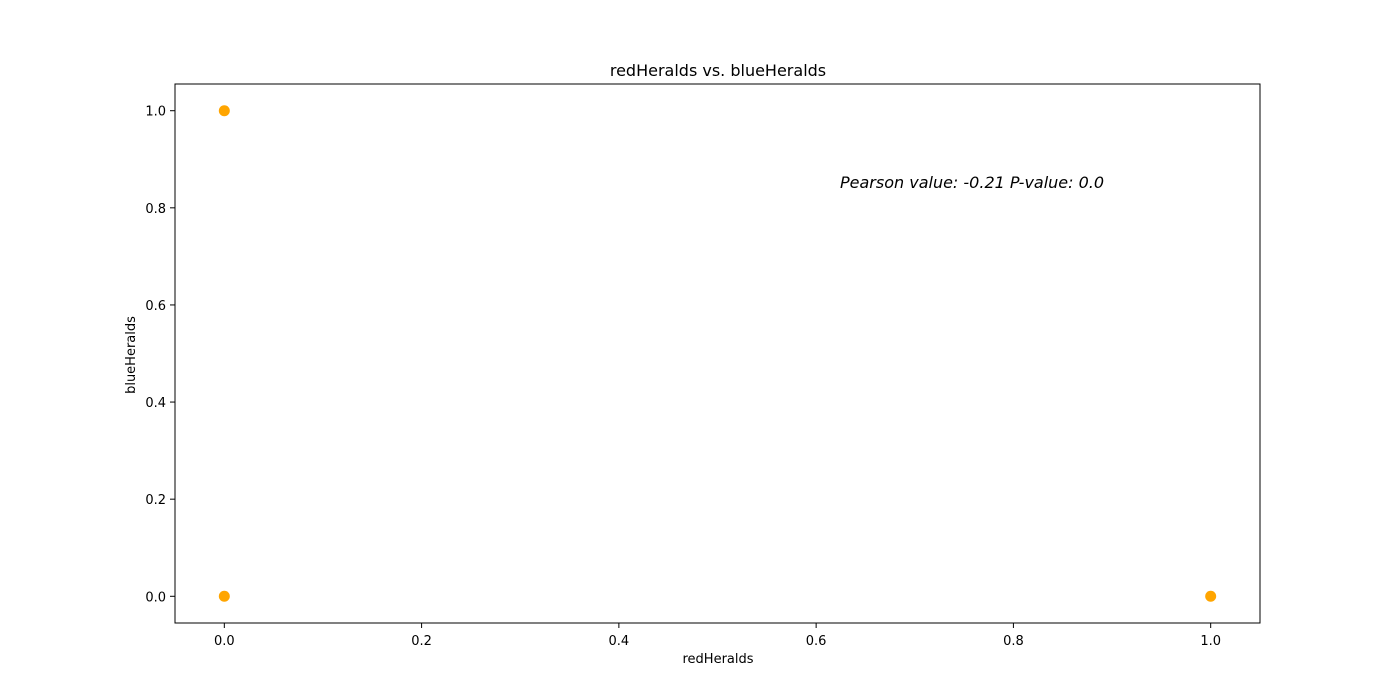 The image size is (1400, 700). I want to click on x-axis-label: redHeralds, so click(717, 659).